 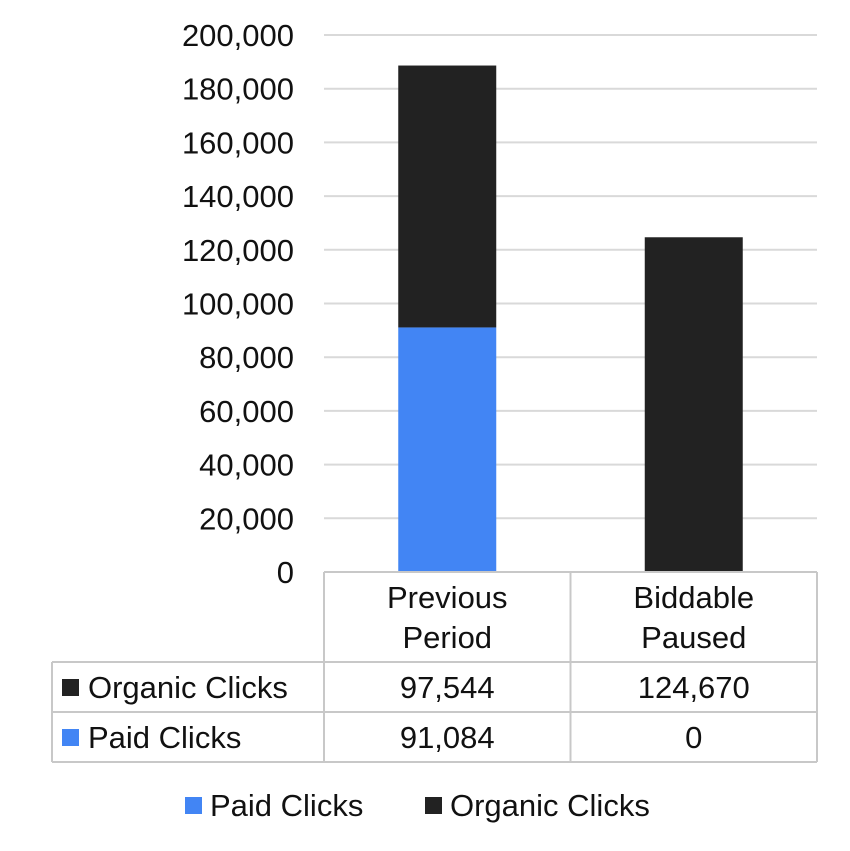 I want to click on y-tick-label: 60,000, so click(x=246, y=411).